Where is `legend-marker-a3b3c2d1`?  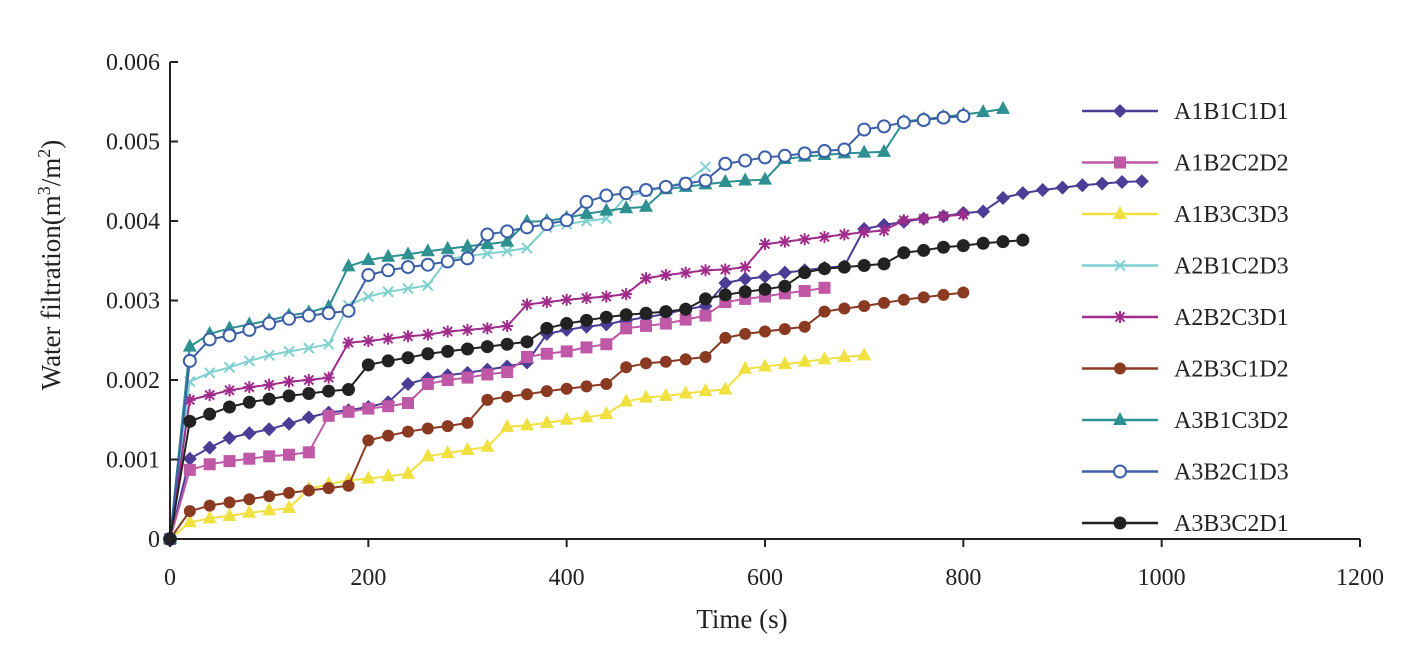
legend-marker-a3b3c2d1 is located at coordinates (1120, 523).